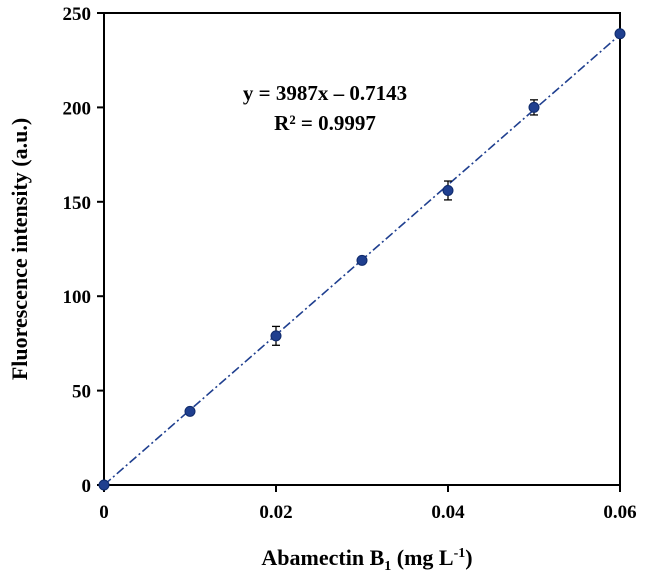 Image resolution: width=645 pixels, height=578 pixels. What do you see at coordinates (19, 249) in the screenshot?
I see `y-axis-title: Fluorescence intensity (a.u.)` at bounding box center [19, 249].